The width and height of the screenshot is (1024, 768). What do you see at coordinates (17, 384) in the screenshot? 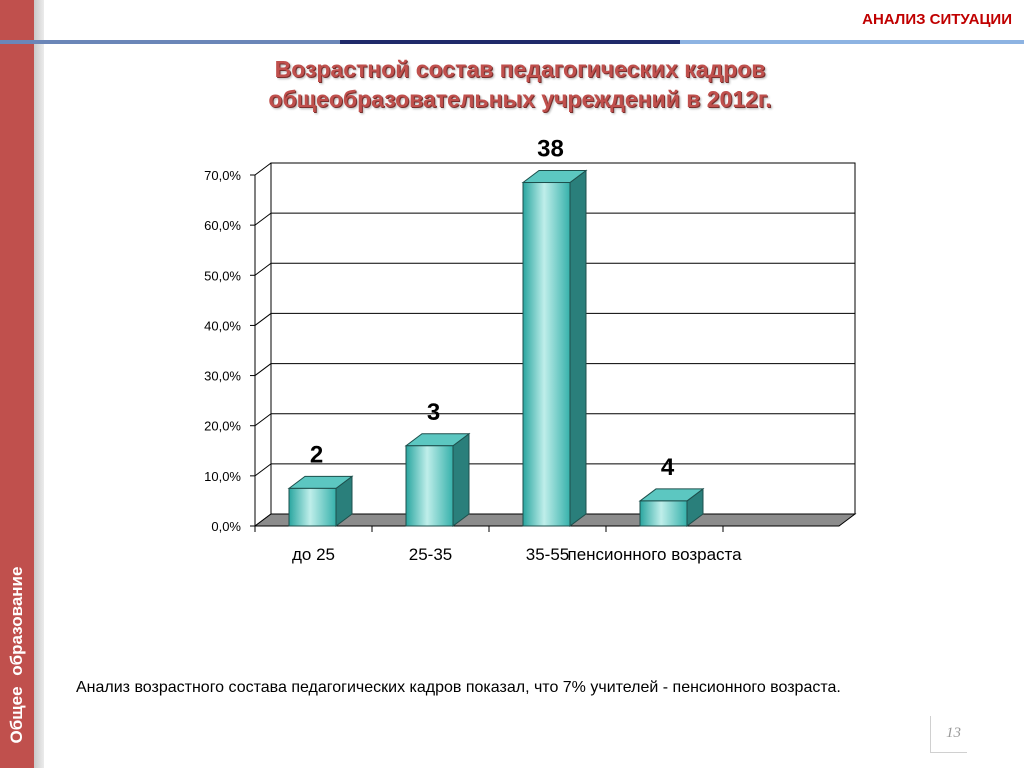
I see `sidebar-strip: Общее образование` at bounding box center [17, 384].